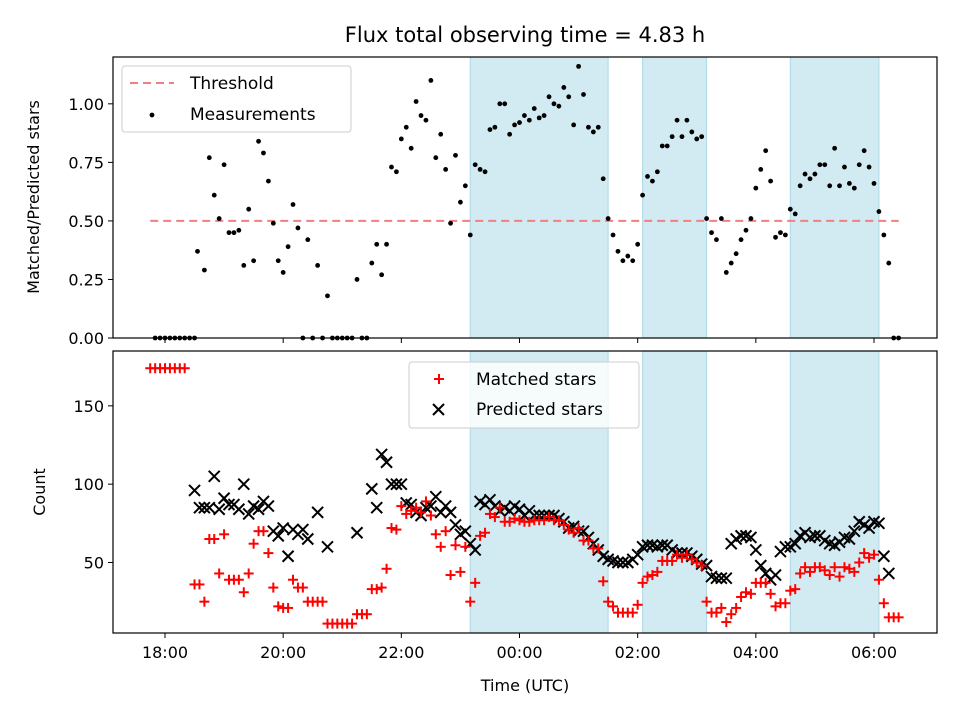 This screenshot has width=960, height=720. Describe the element at coordinates (283, 652) in the screenshot. I see `x-tick-label: 20:00` at that location.